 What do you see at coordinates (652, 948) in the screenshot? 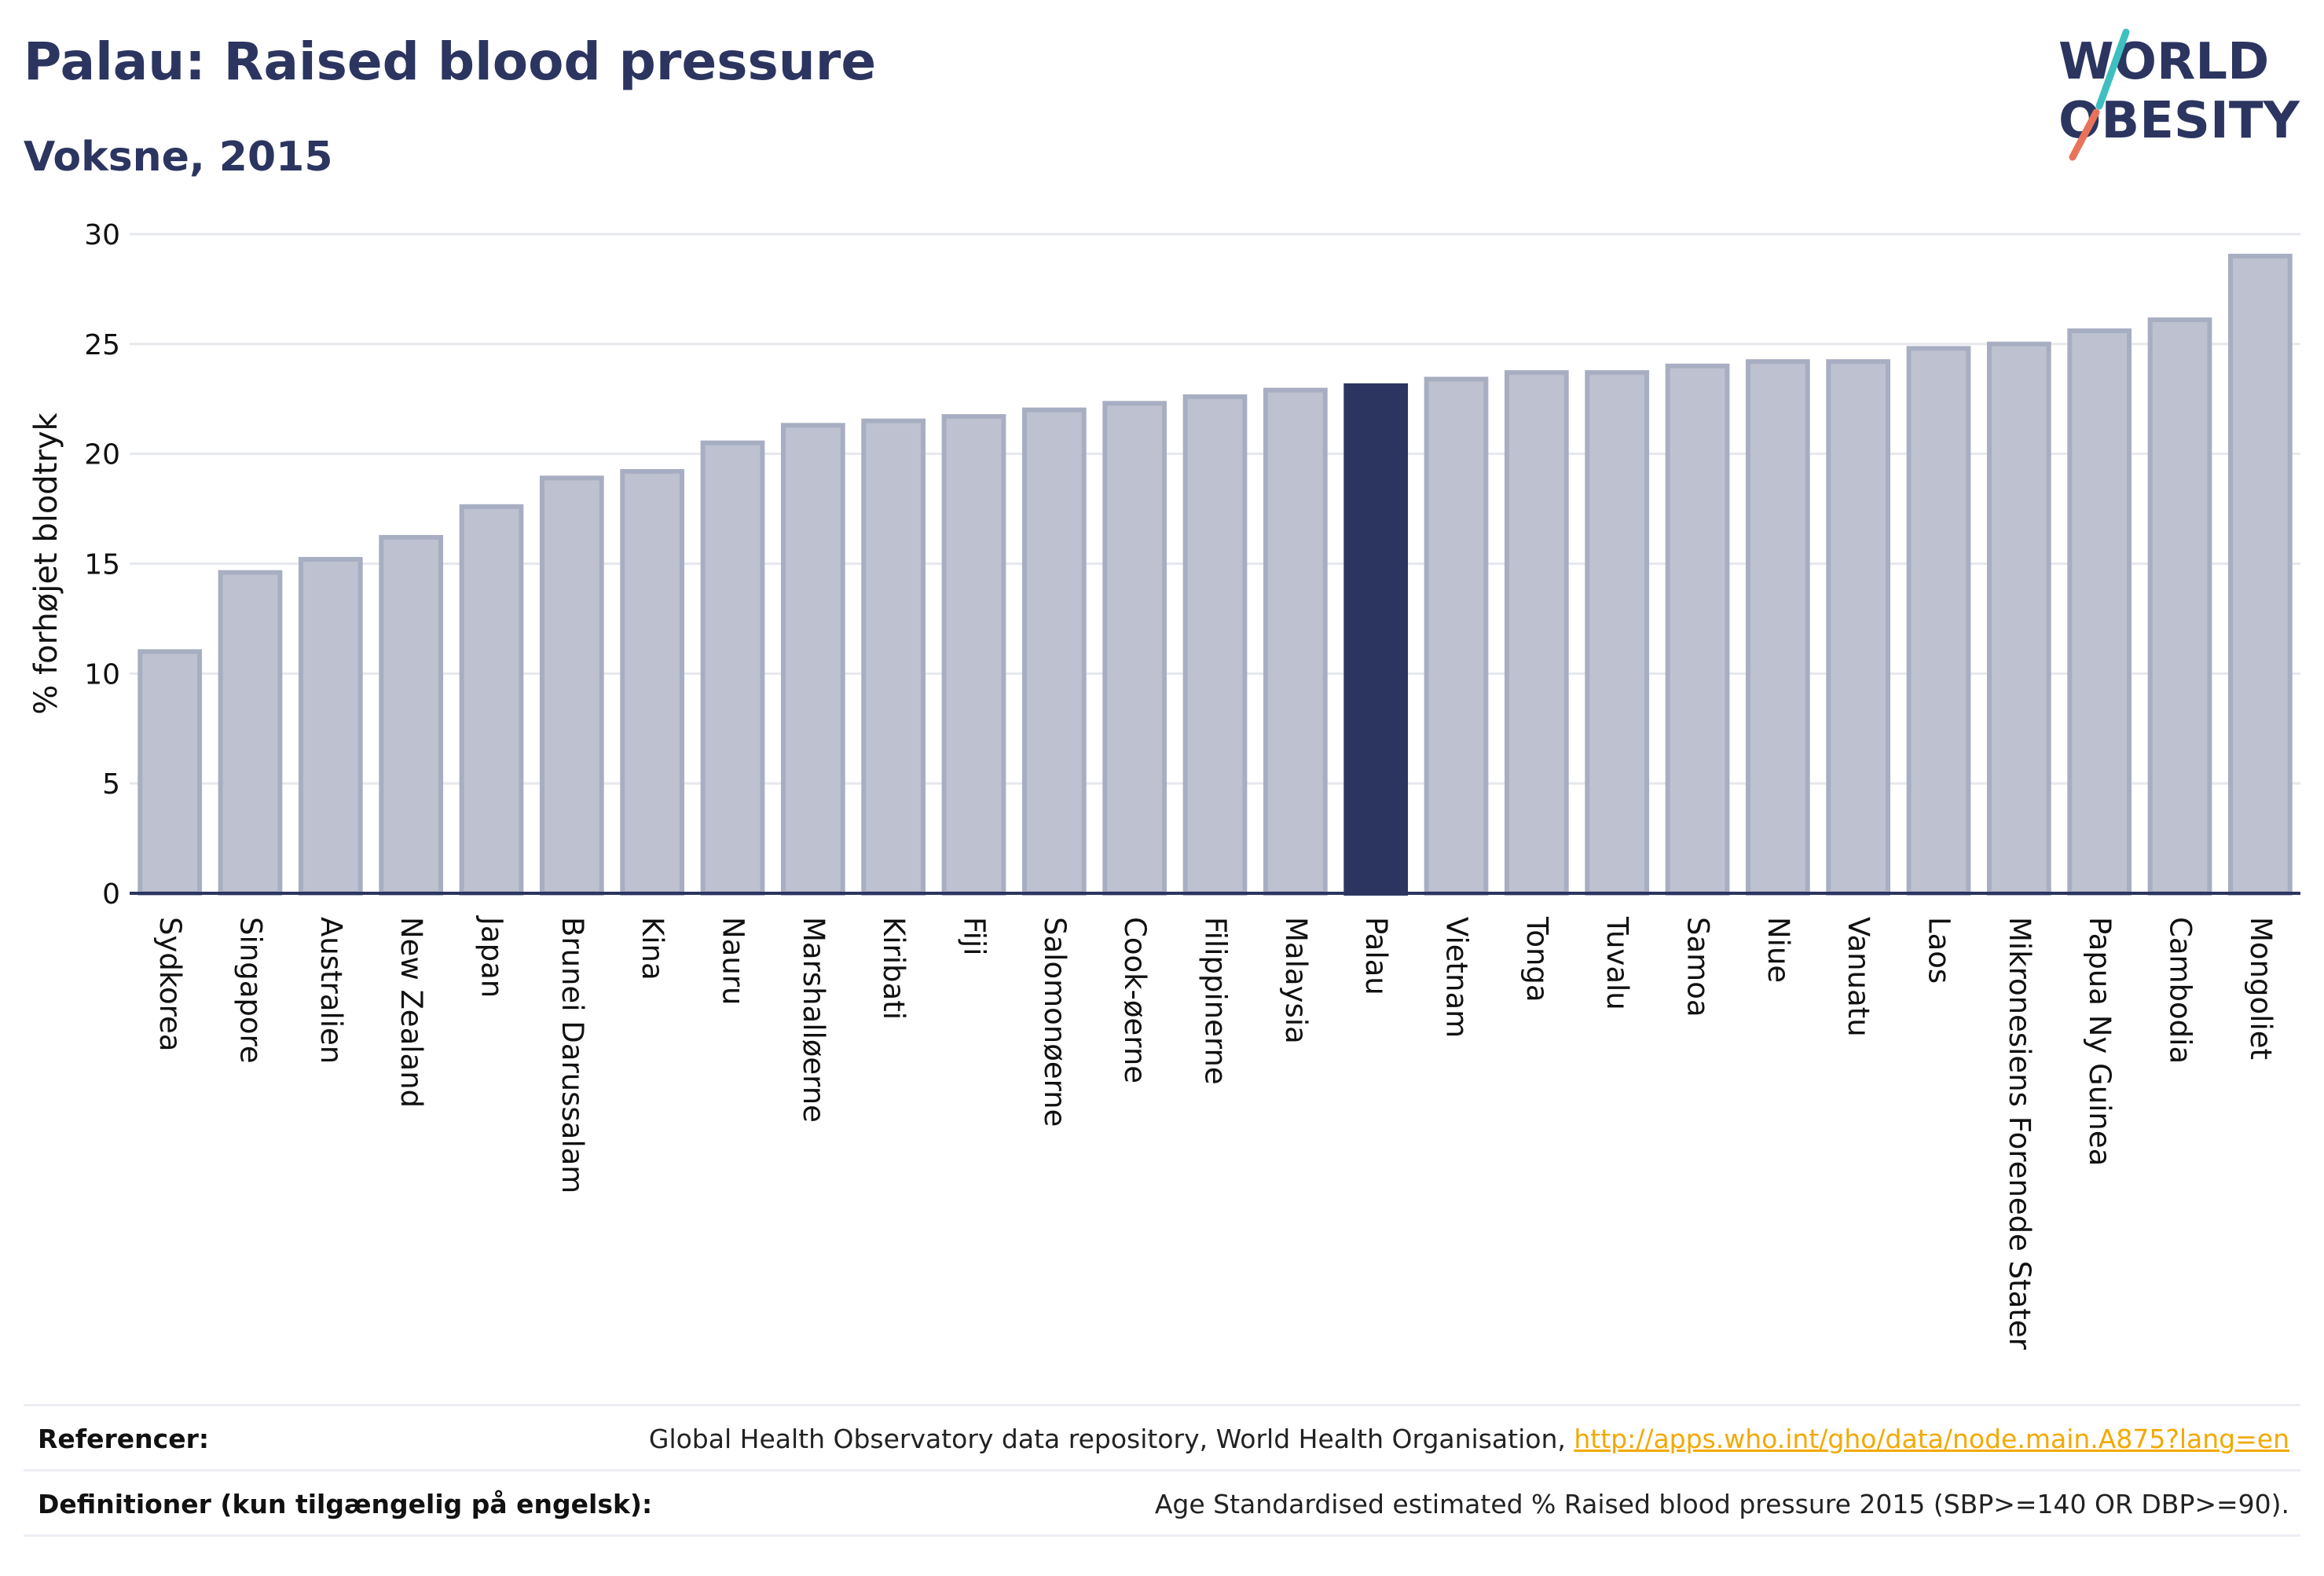
I see `x-tick-label: Kina` at bounding box center [652, 948].